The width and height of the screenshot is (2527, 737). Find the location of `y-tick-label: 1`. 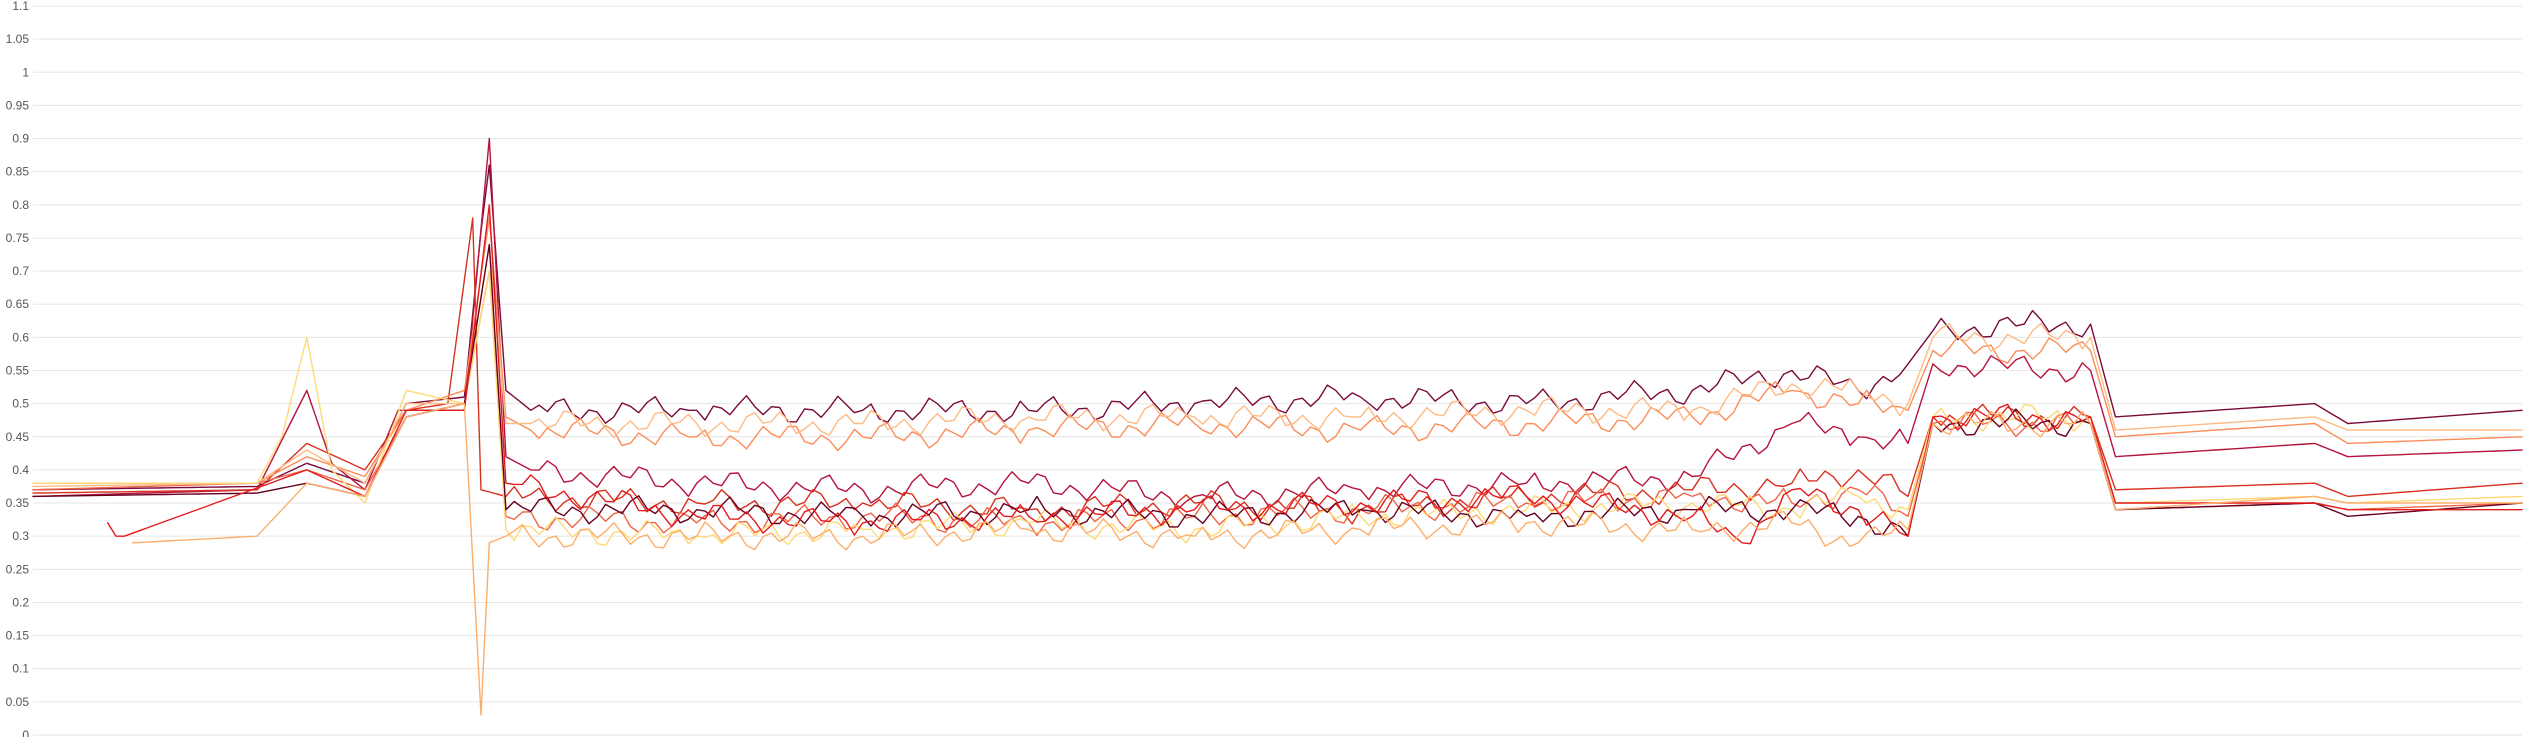

y-tick-label: 1 is located at coordinates (25, 72).